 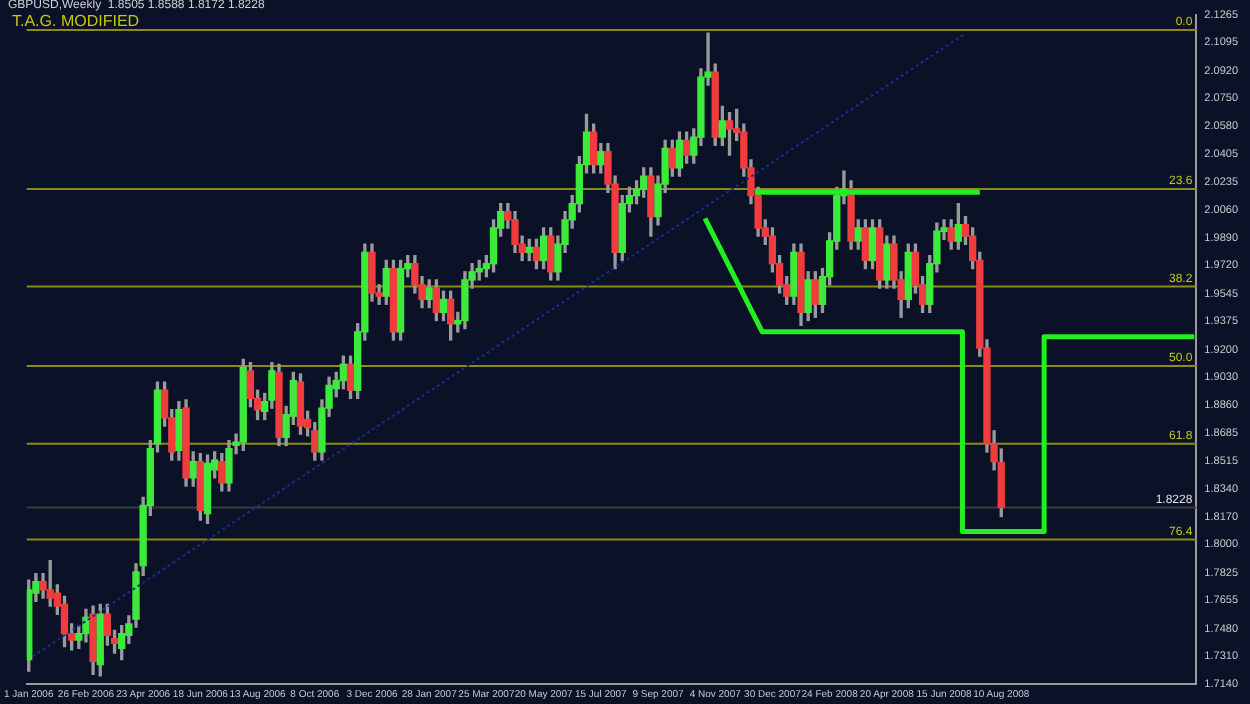 I want to click on chart-subtitle: T.A.G. MODIFIED, so click(x=76, y=21).